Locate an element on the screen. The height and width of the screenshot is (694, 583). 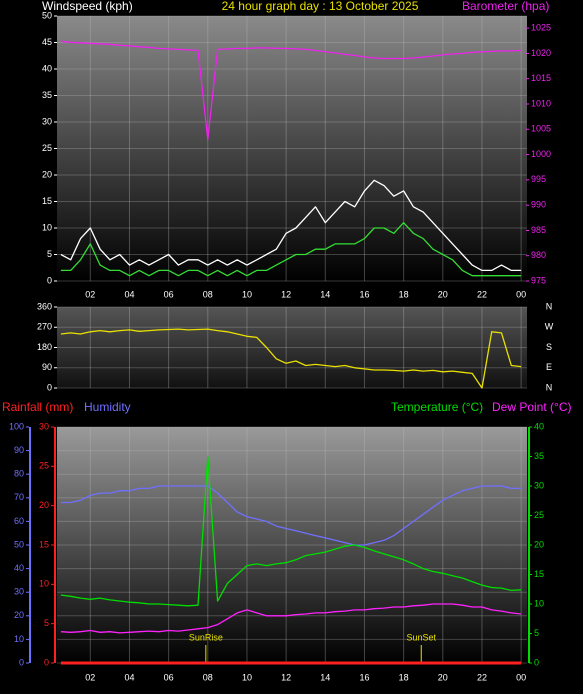
compass-label: S is located at coordinates (549, 347).